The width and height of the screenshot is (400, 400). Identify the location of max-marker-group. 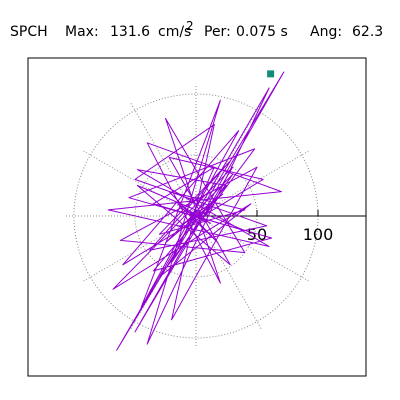
(271, 74).